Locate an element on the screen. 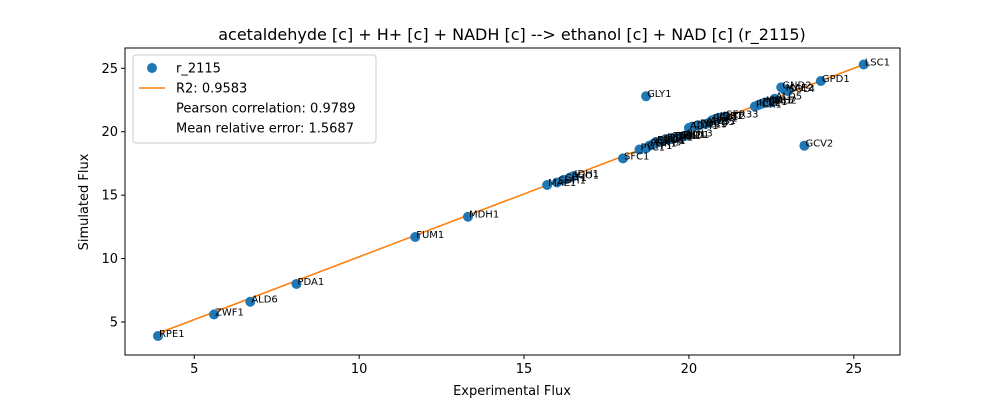  point-label: ENO1 is located at coordinates (671, 140).